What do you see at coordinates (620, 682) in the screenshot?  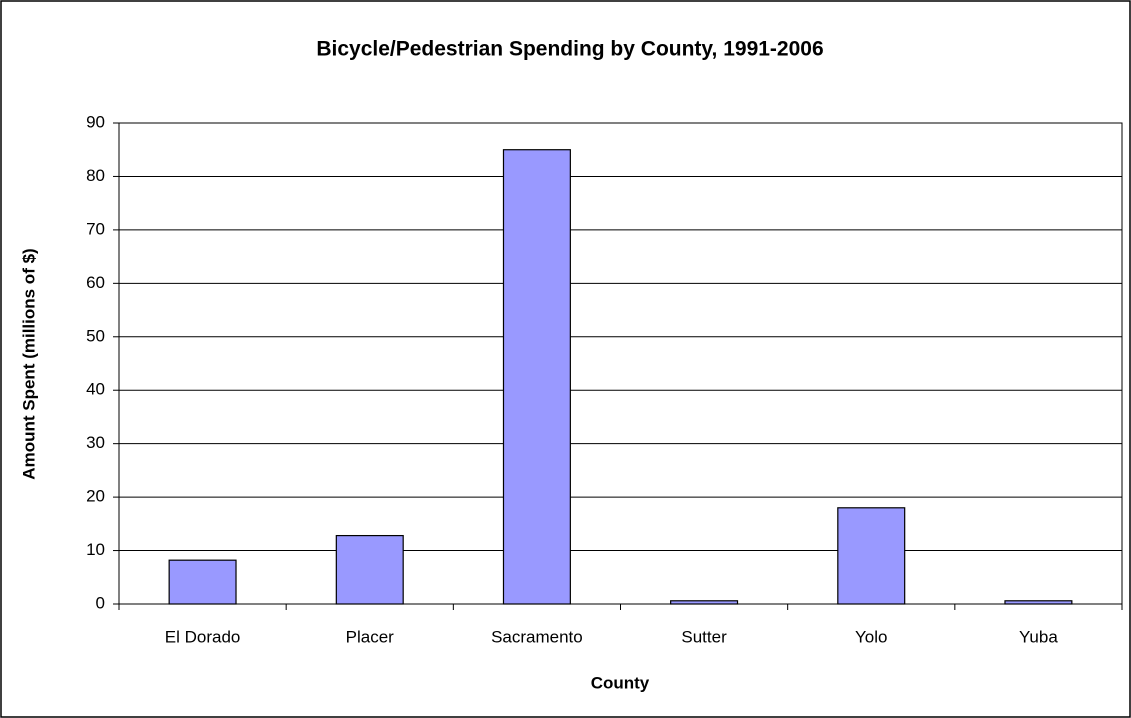 I see `x-axis-label: County` at bounding box center [620, 682].